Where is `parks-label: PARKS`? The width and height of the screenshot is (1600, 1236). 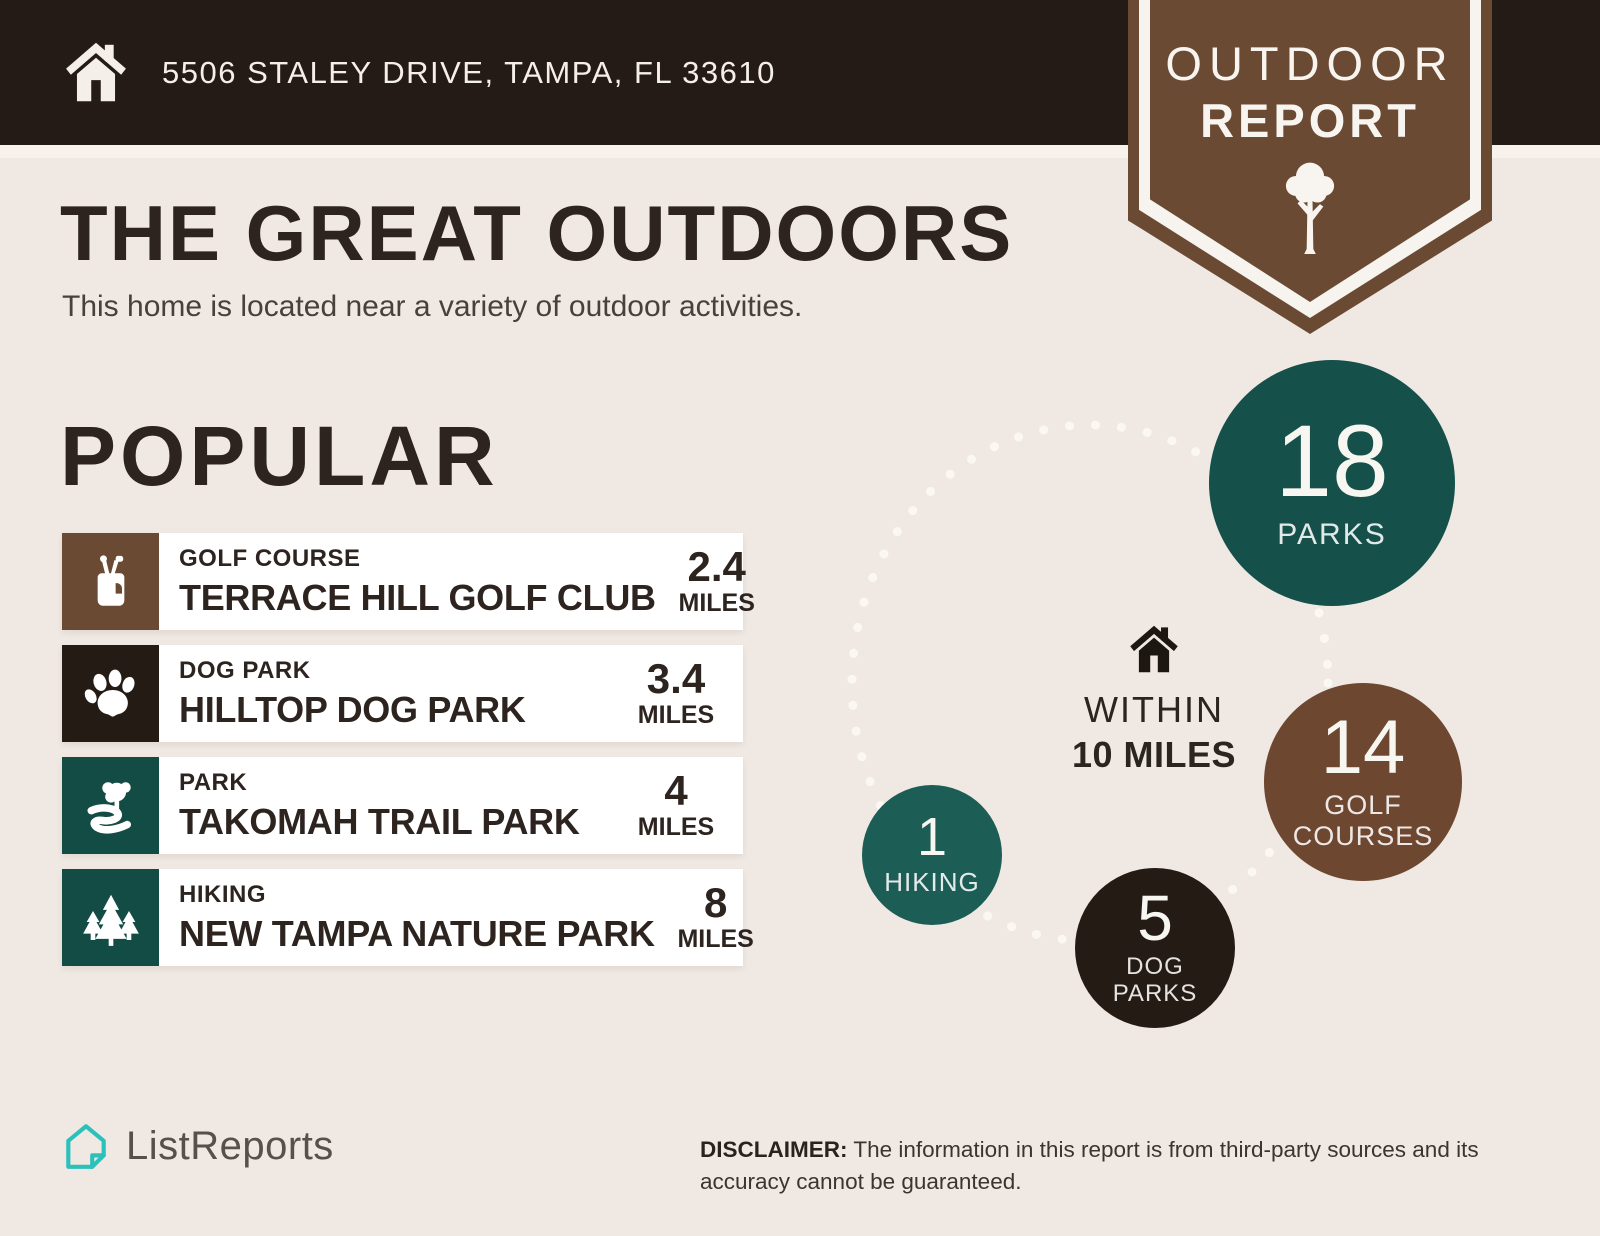 parks-label: PARKS is located at coordinates (1332, 535).